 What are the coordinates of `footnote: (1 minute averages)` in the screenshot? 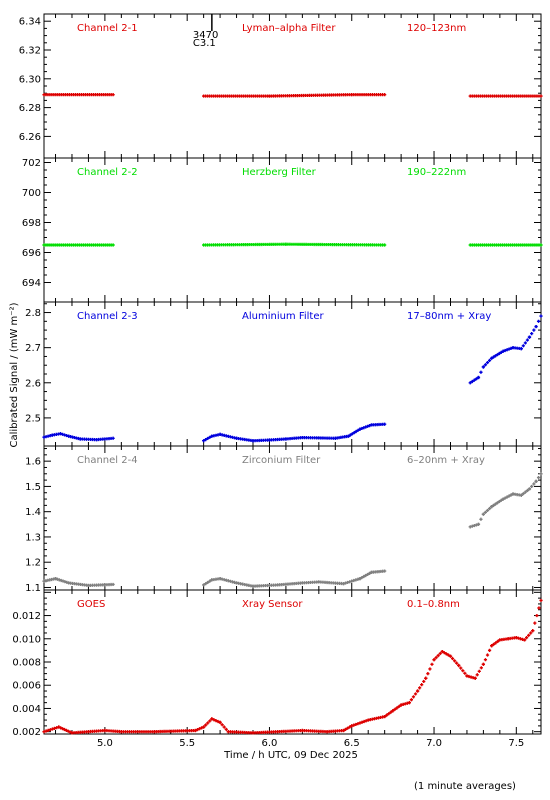 It's located at (465, 786).